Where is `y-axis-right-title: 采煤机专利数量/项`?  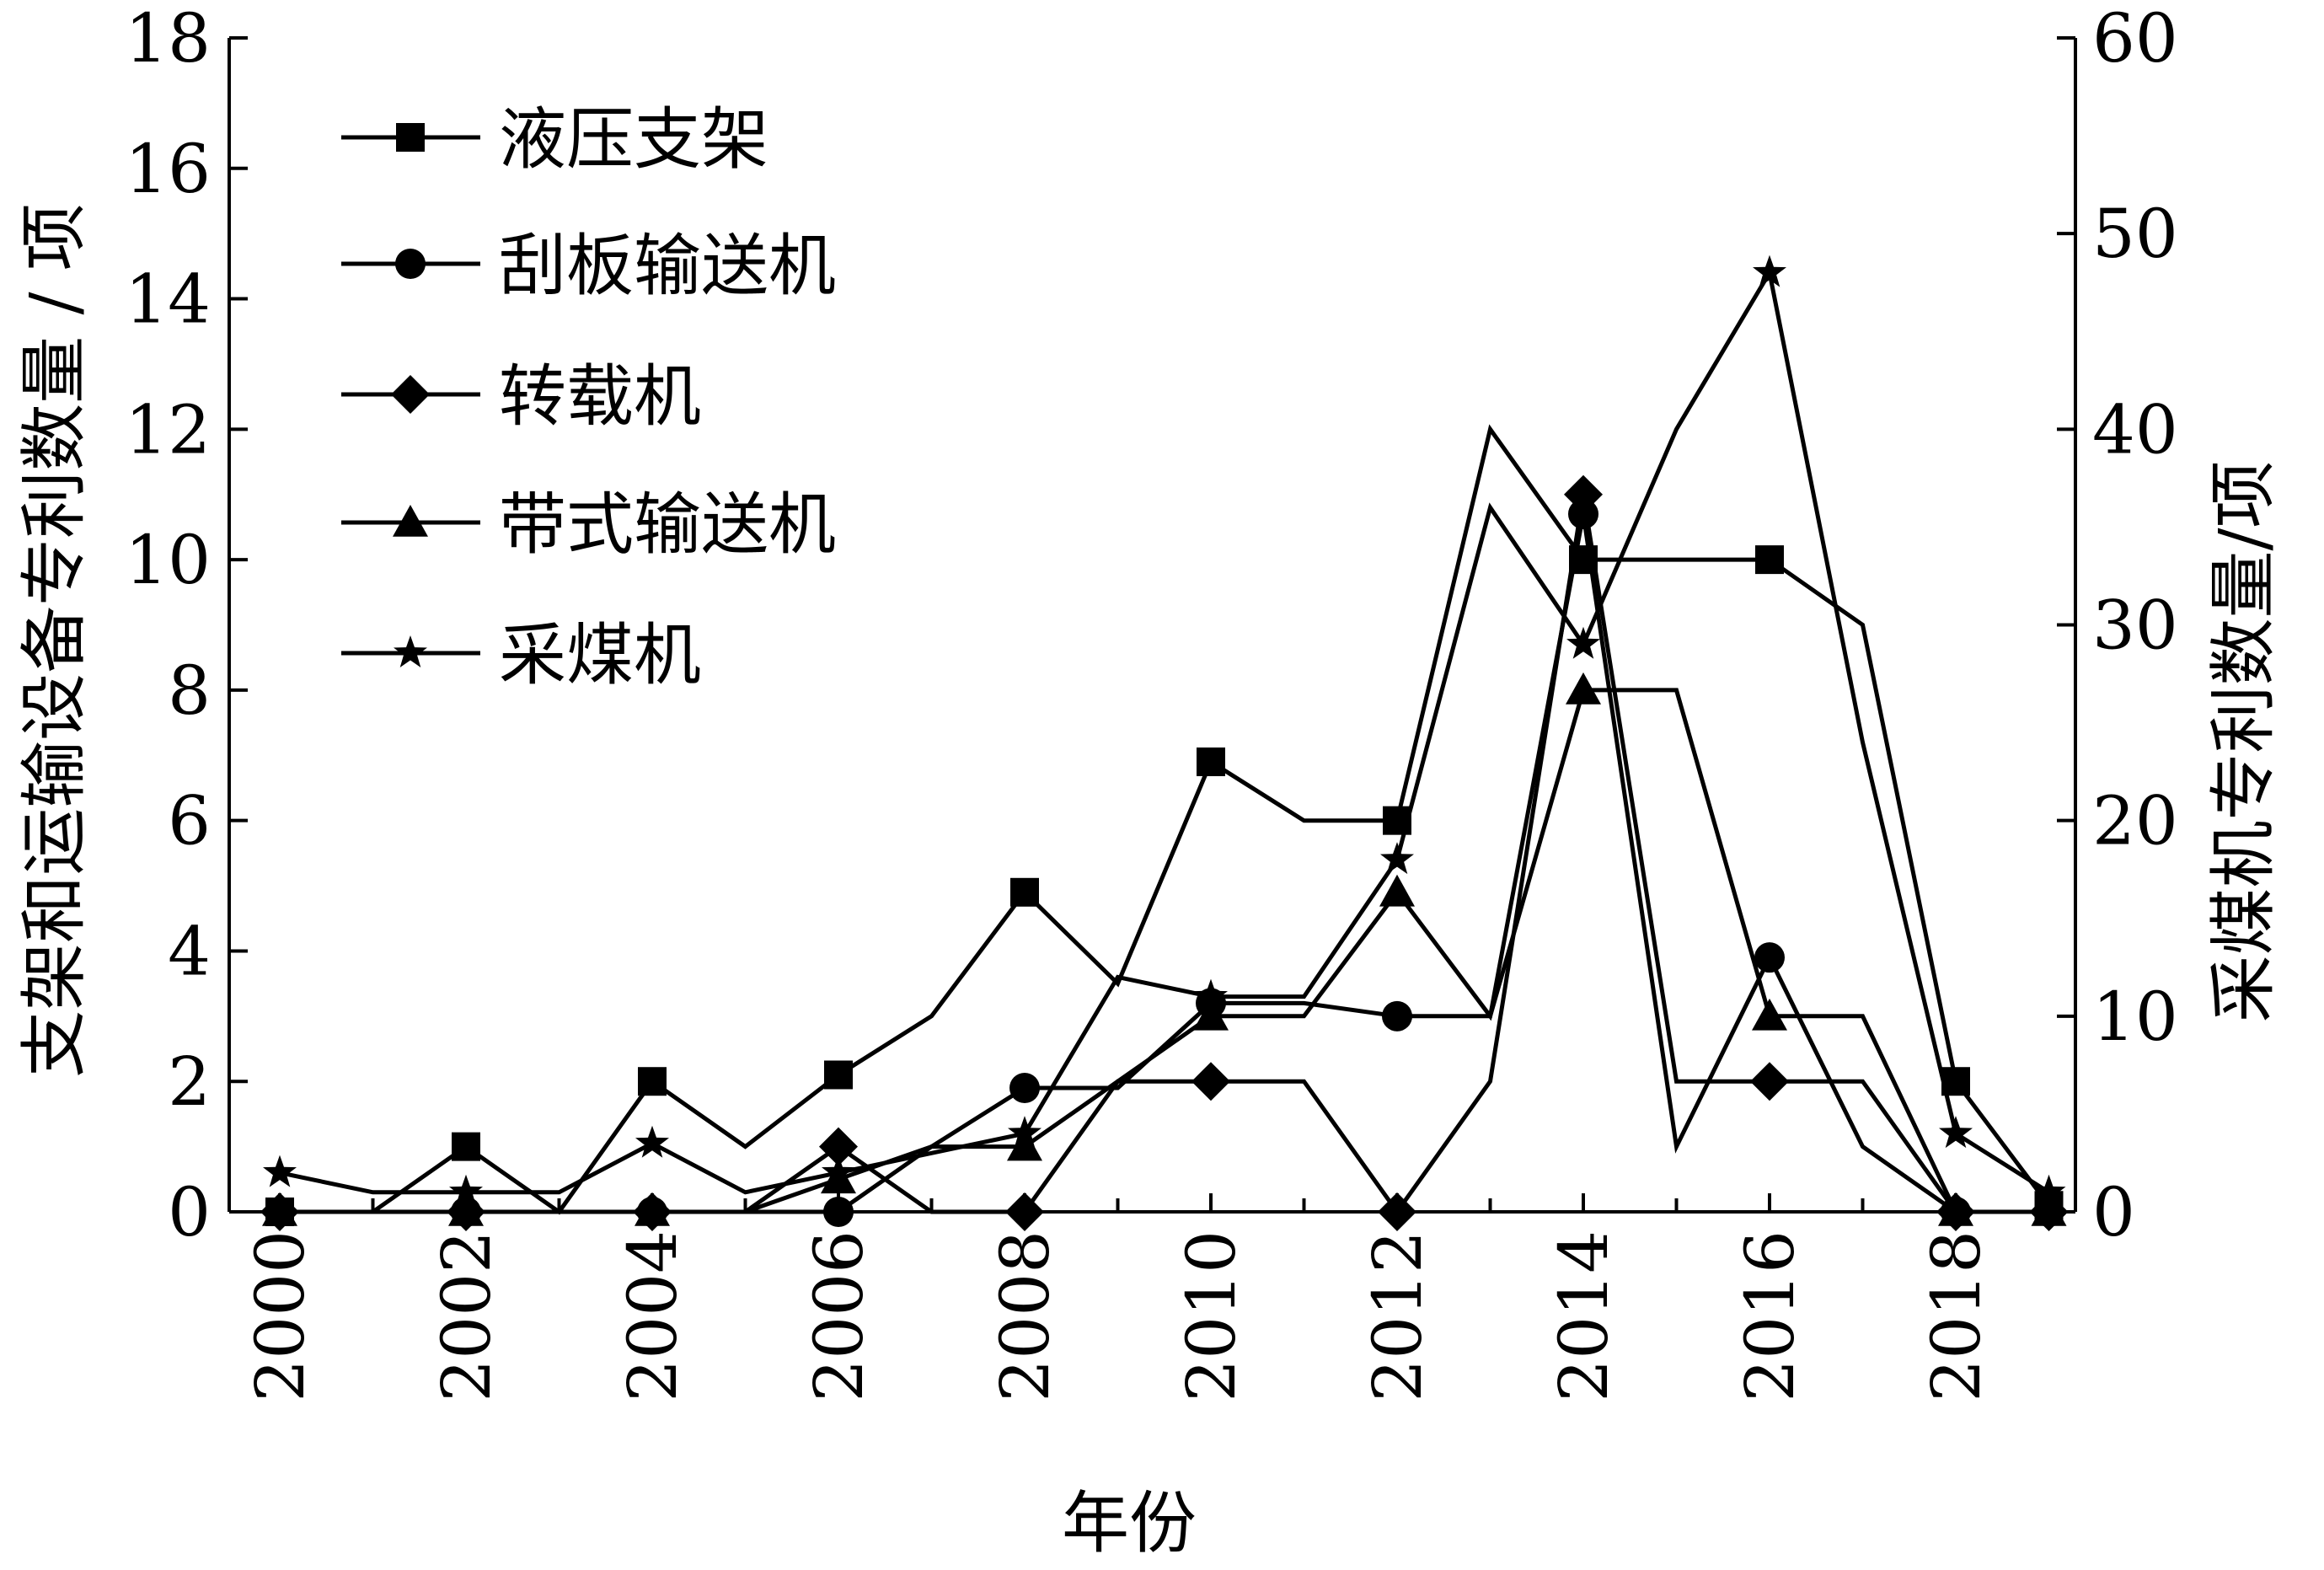
y-axis-right-title: 采煤机专利数量/项 is located at coordinates (2243, 742).